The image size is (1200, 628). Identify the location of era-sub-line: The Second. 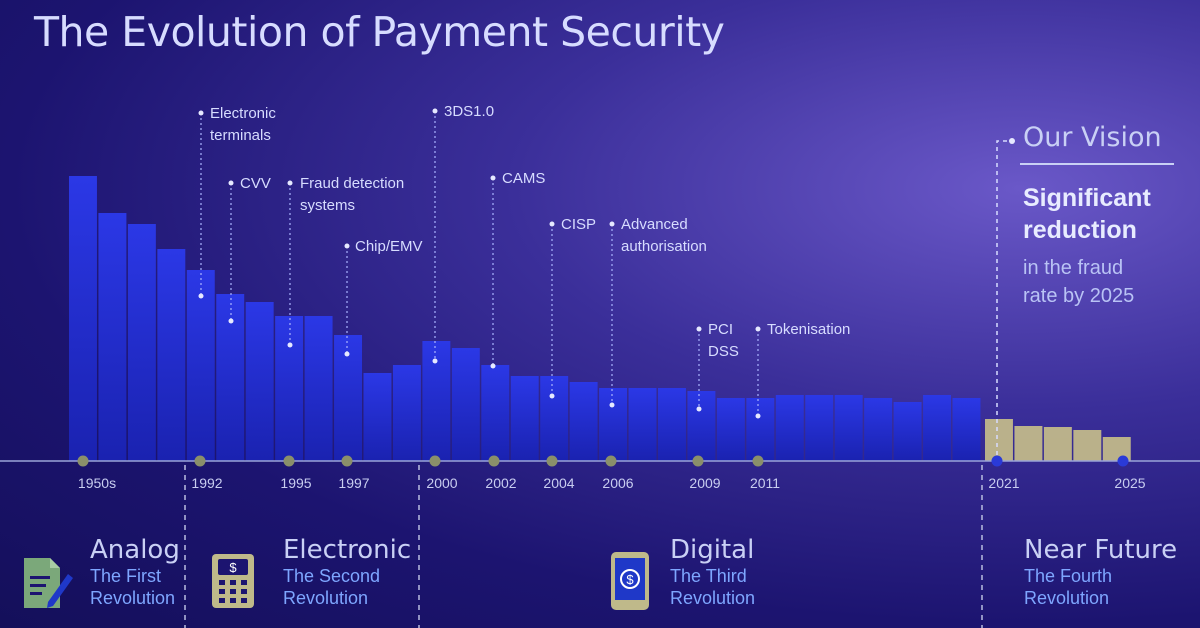
(332, 576).